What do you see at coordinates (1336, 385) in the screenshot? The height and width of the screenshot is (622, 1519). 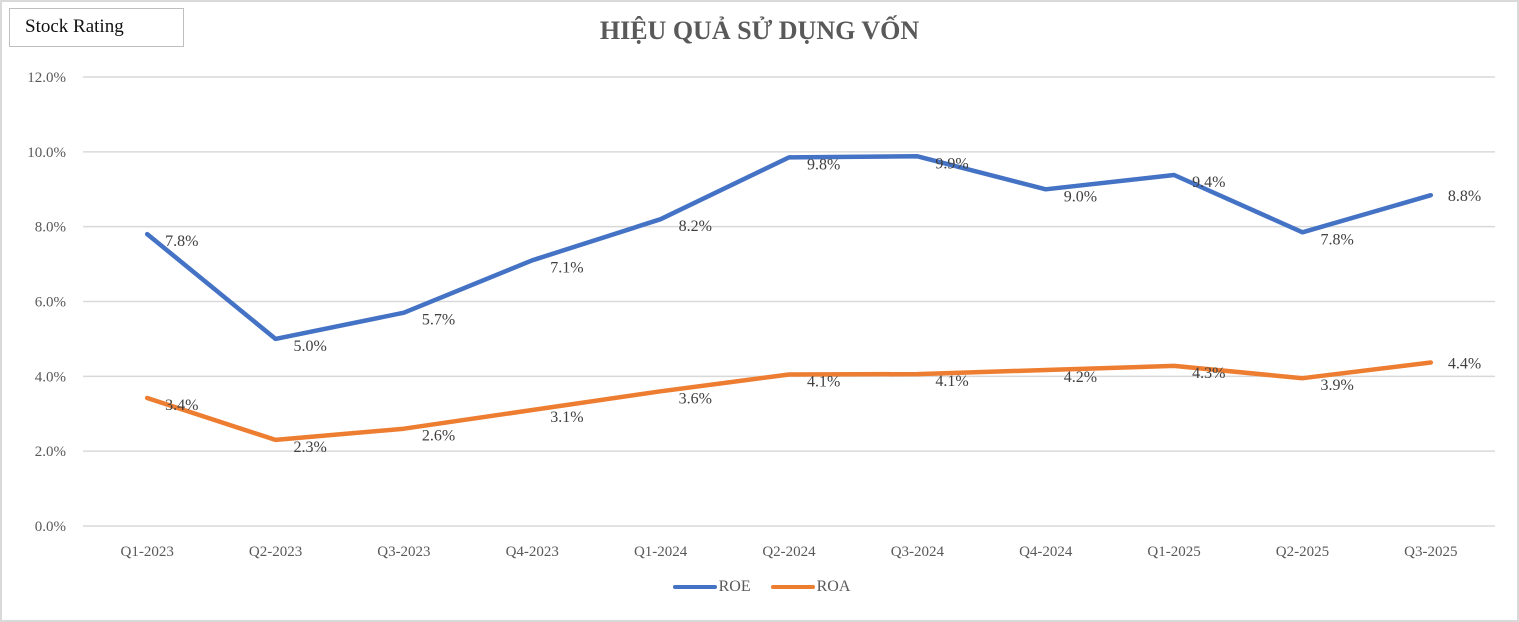 I see `data-label-roa: 3.9%` at bounding box center [1336, 385].